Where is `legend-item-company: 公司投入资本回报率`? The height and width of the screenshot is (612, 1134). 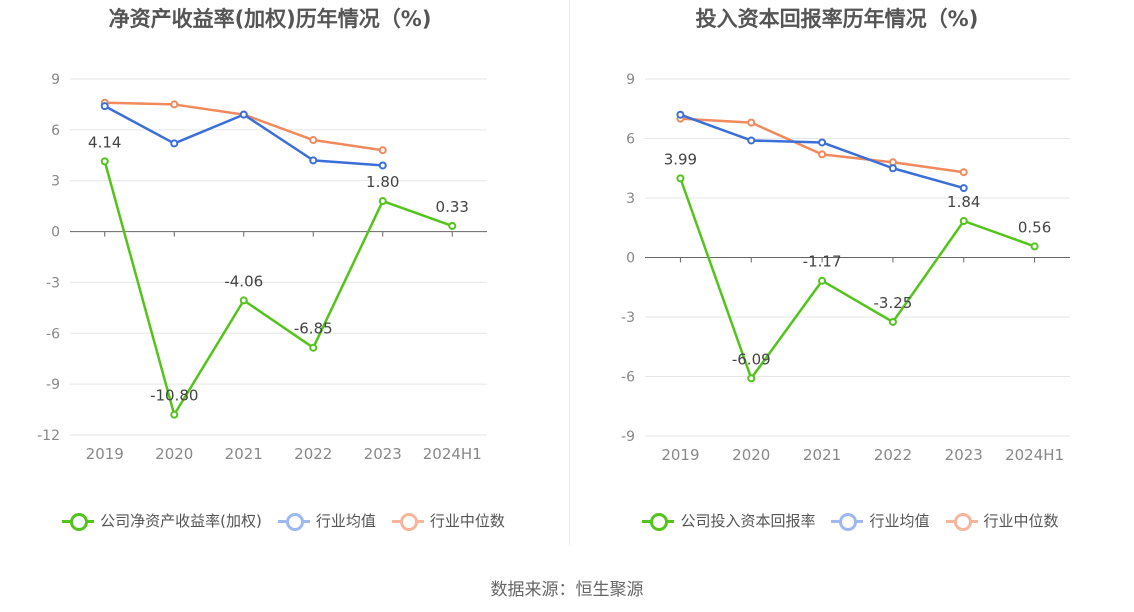
legend-item-company: 公司投入资本回报率 is located at coordinates (728, 520).